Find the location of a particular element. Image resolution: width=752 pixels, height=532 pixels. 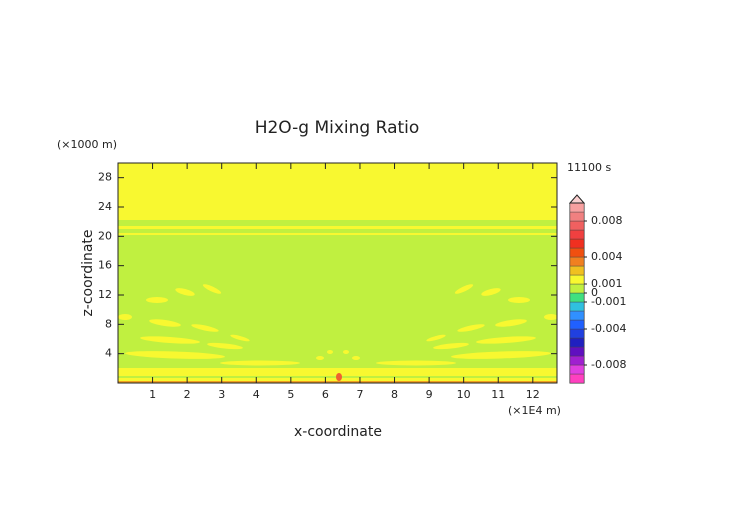

x-tick-label: 12 is located at coordinates (533, 394).